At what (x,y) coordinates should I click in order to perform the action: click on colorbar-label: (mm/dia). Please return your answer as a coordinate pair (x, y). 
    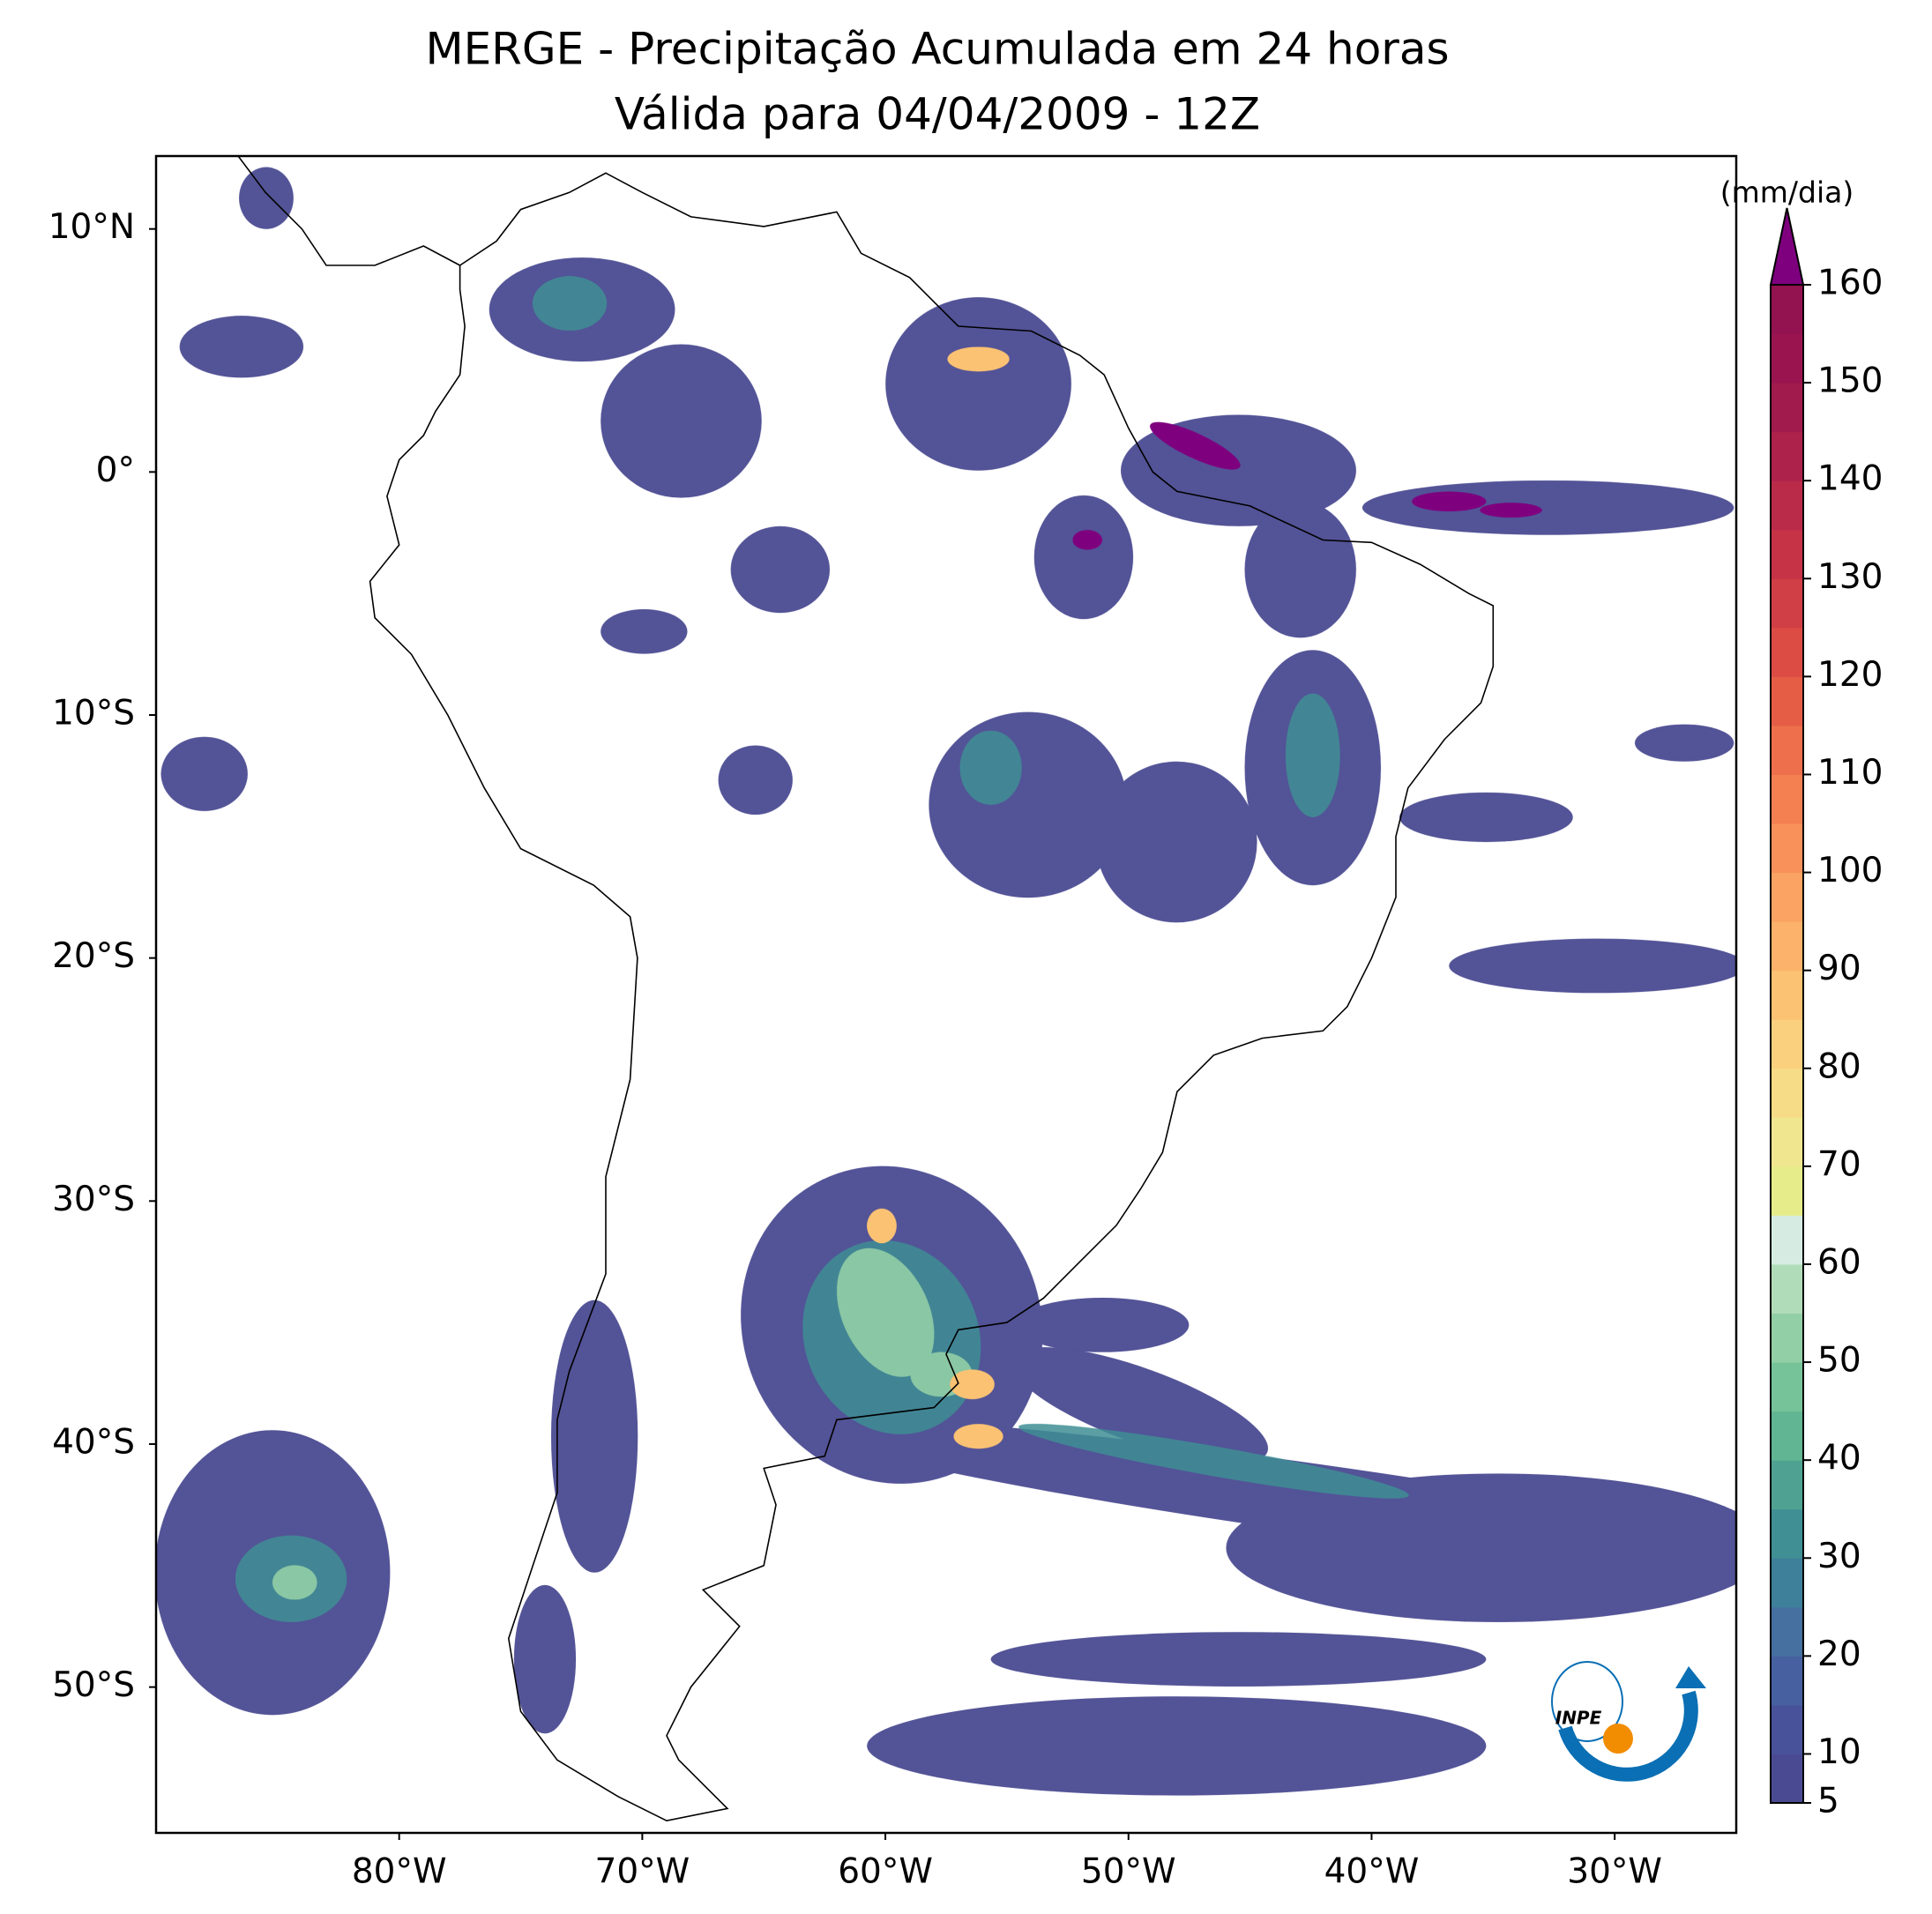
    Looking at the image, I should click on (1787, 192).